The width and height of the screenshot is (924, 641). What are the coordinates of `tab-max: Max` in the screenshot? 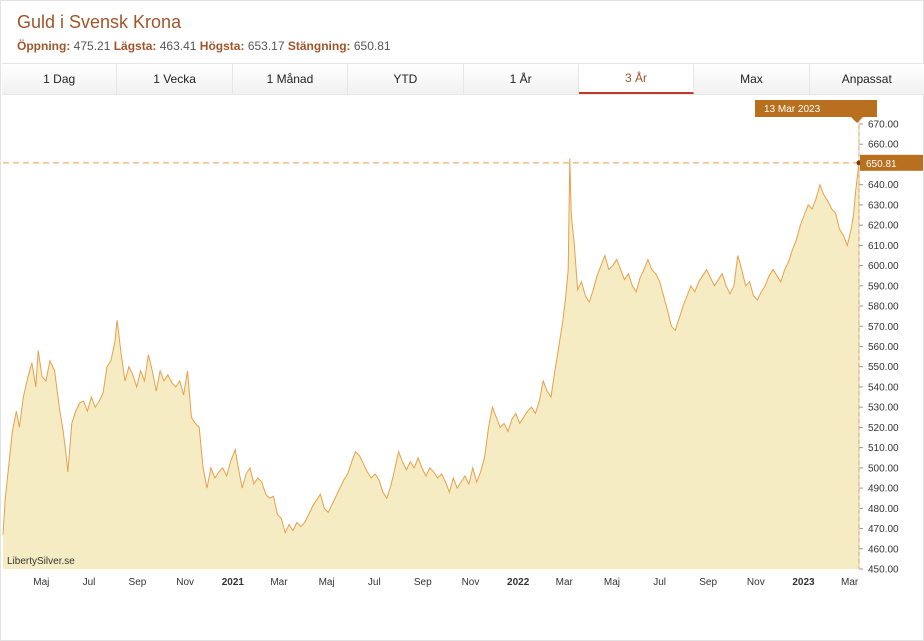 It's located at (752, 79).